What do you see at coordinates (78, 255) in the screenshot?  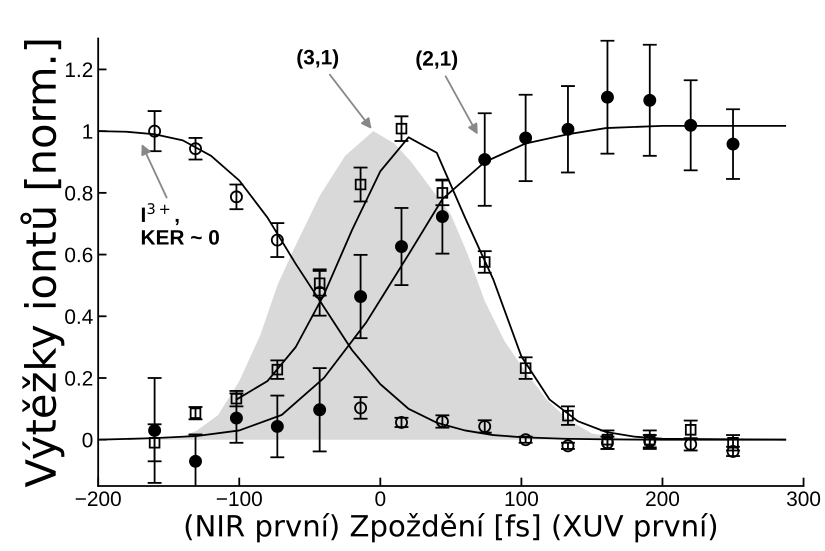 I see `y-tick-label: 0.6` at bounding box center [78, 255].